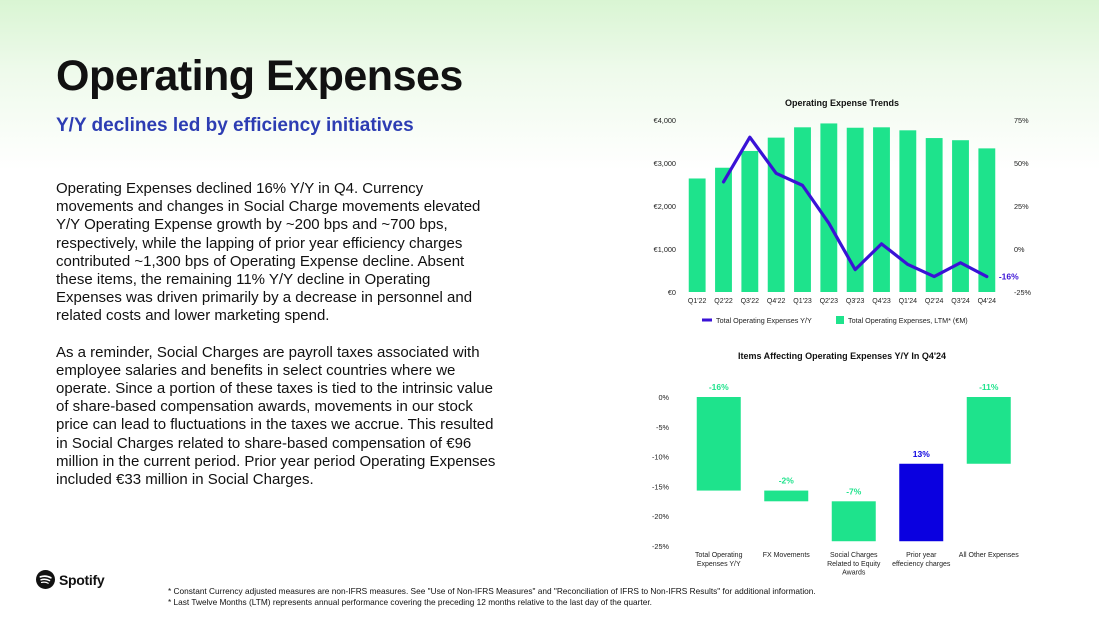 The width and height of the screenshot is (1099, 619). Describe the element at coordinates (723, 301) in the screenshot. I see `trend-x-tick-label: Q2'22` at that location.